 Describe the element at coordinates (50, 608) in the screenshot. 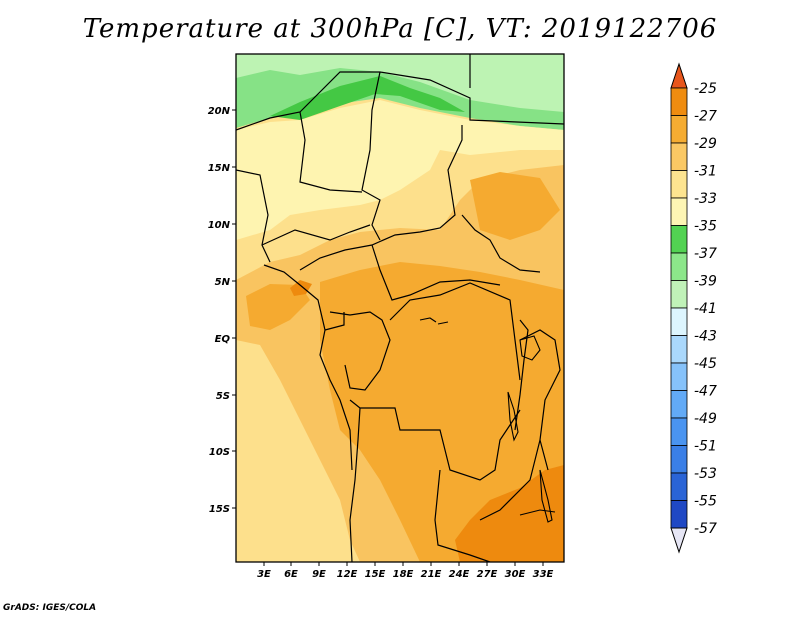

I see `credit-text: GrADS: IGES/COLA` at that location.